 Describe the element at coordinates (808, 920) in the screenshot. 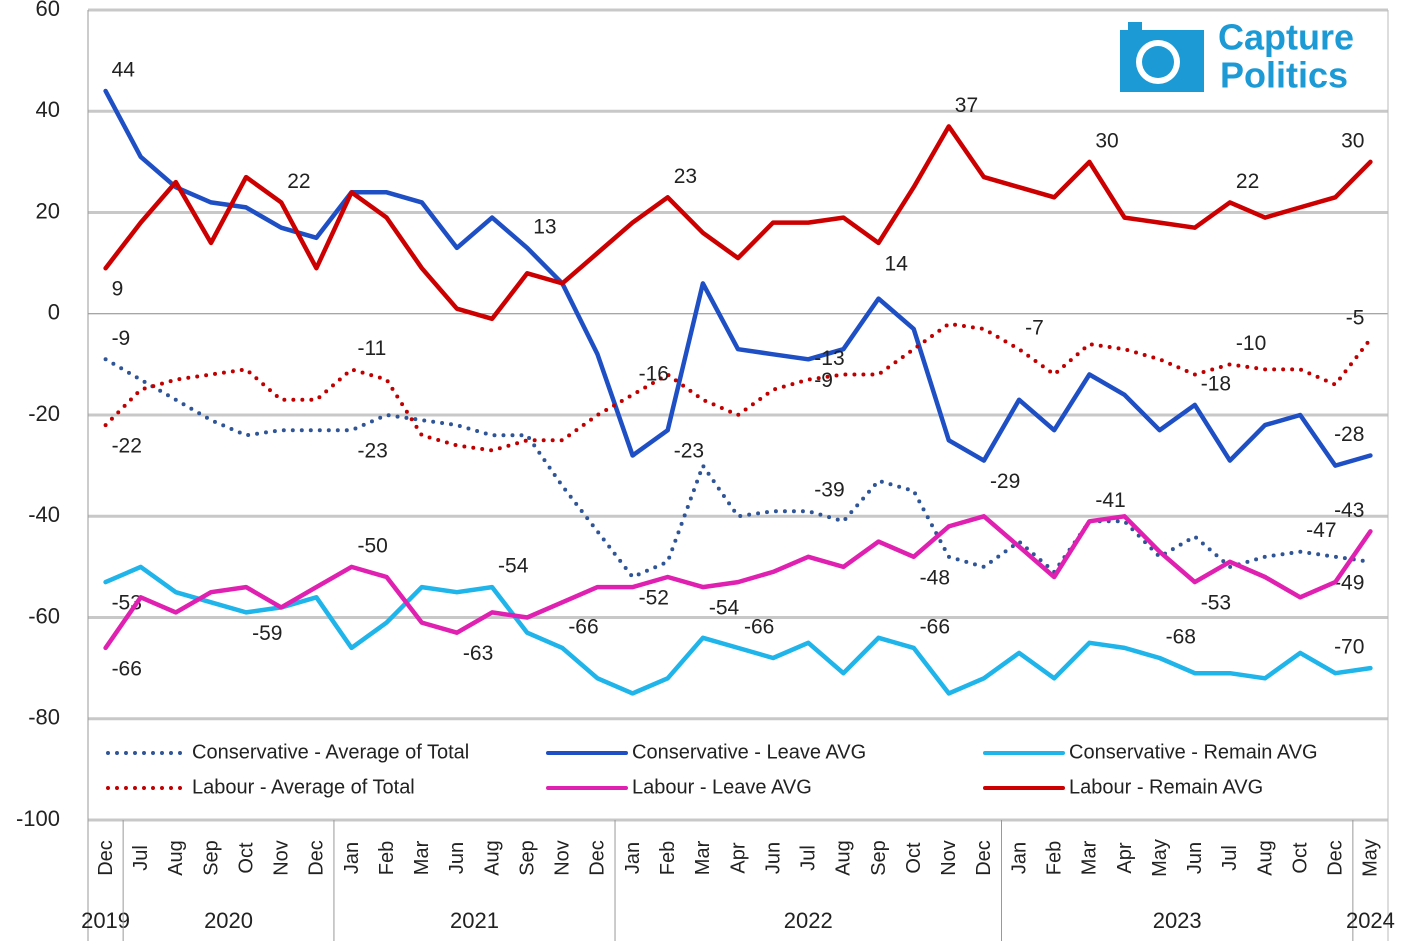

I see `x-group-label: 2022` at that location.